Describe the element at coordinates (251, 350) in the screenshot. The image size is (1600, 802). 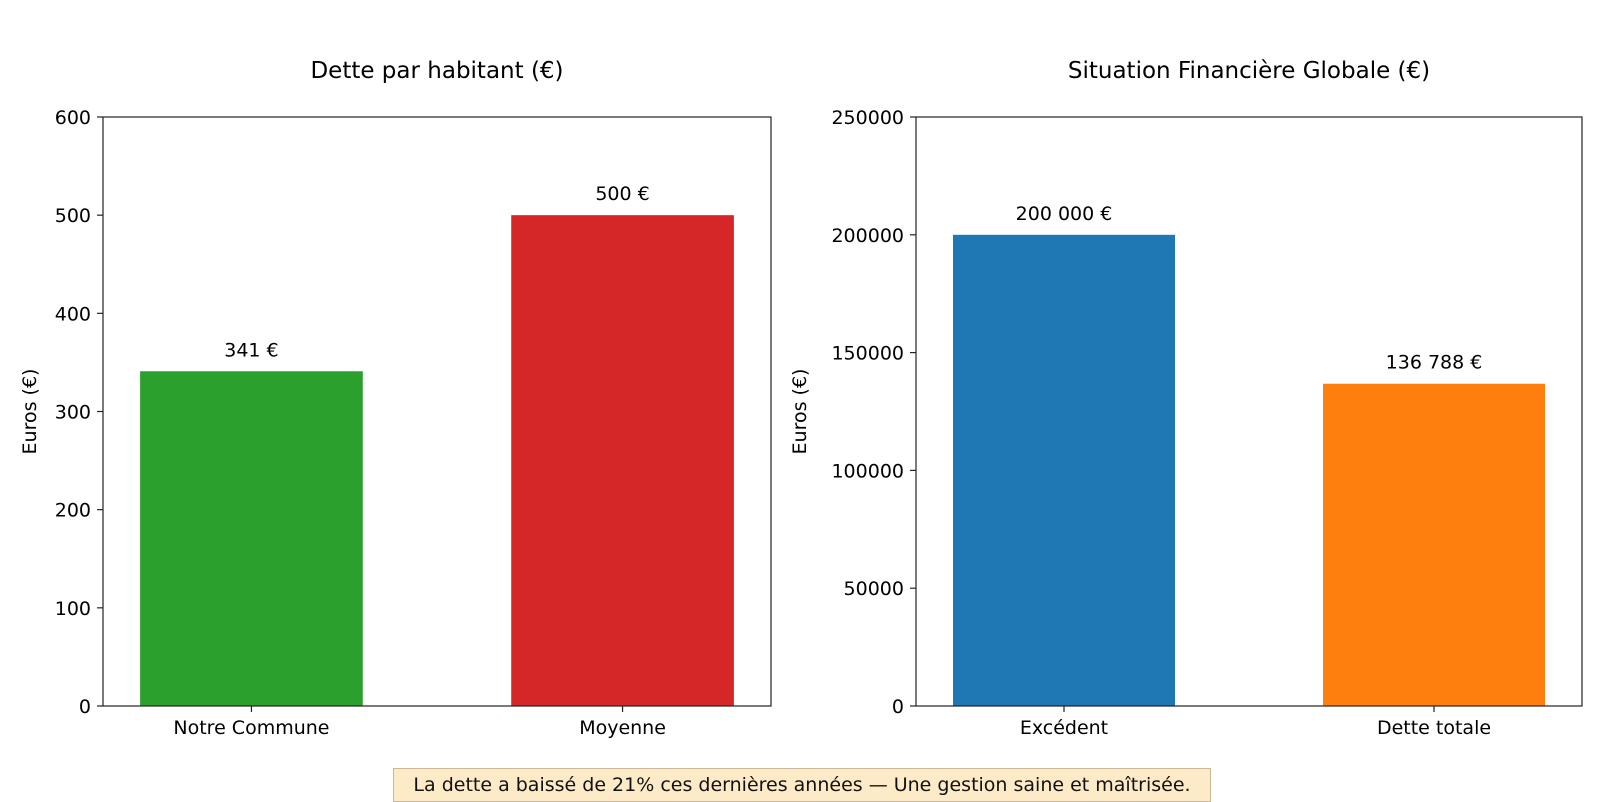
I see `chart1-data-label-1: 341 €` at that location.